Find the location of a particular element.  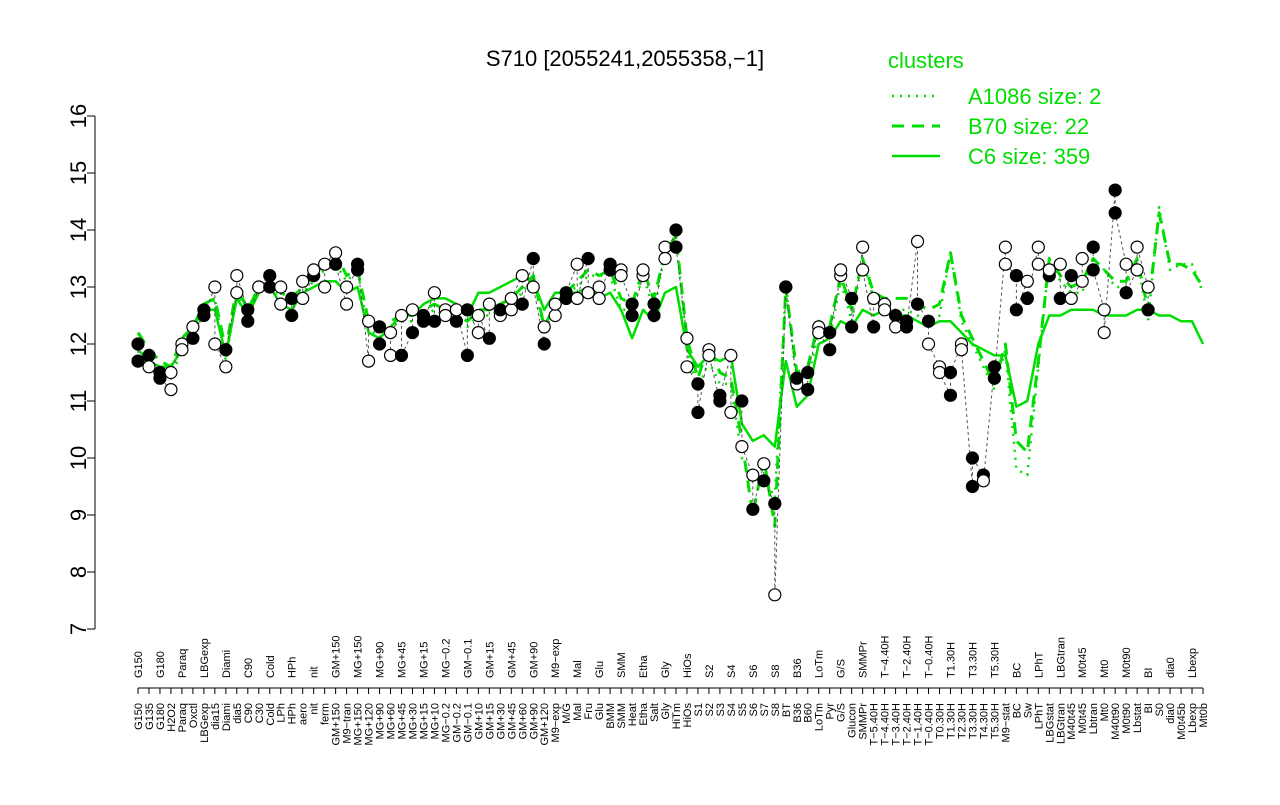

x-tick-label: ferm is located at coordinates (326, 714).